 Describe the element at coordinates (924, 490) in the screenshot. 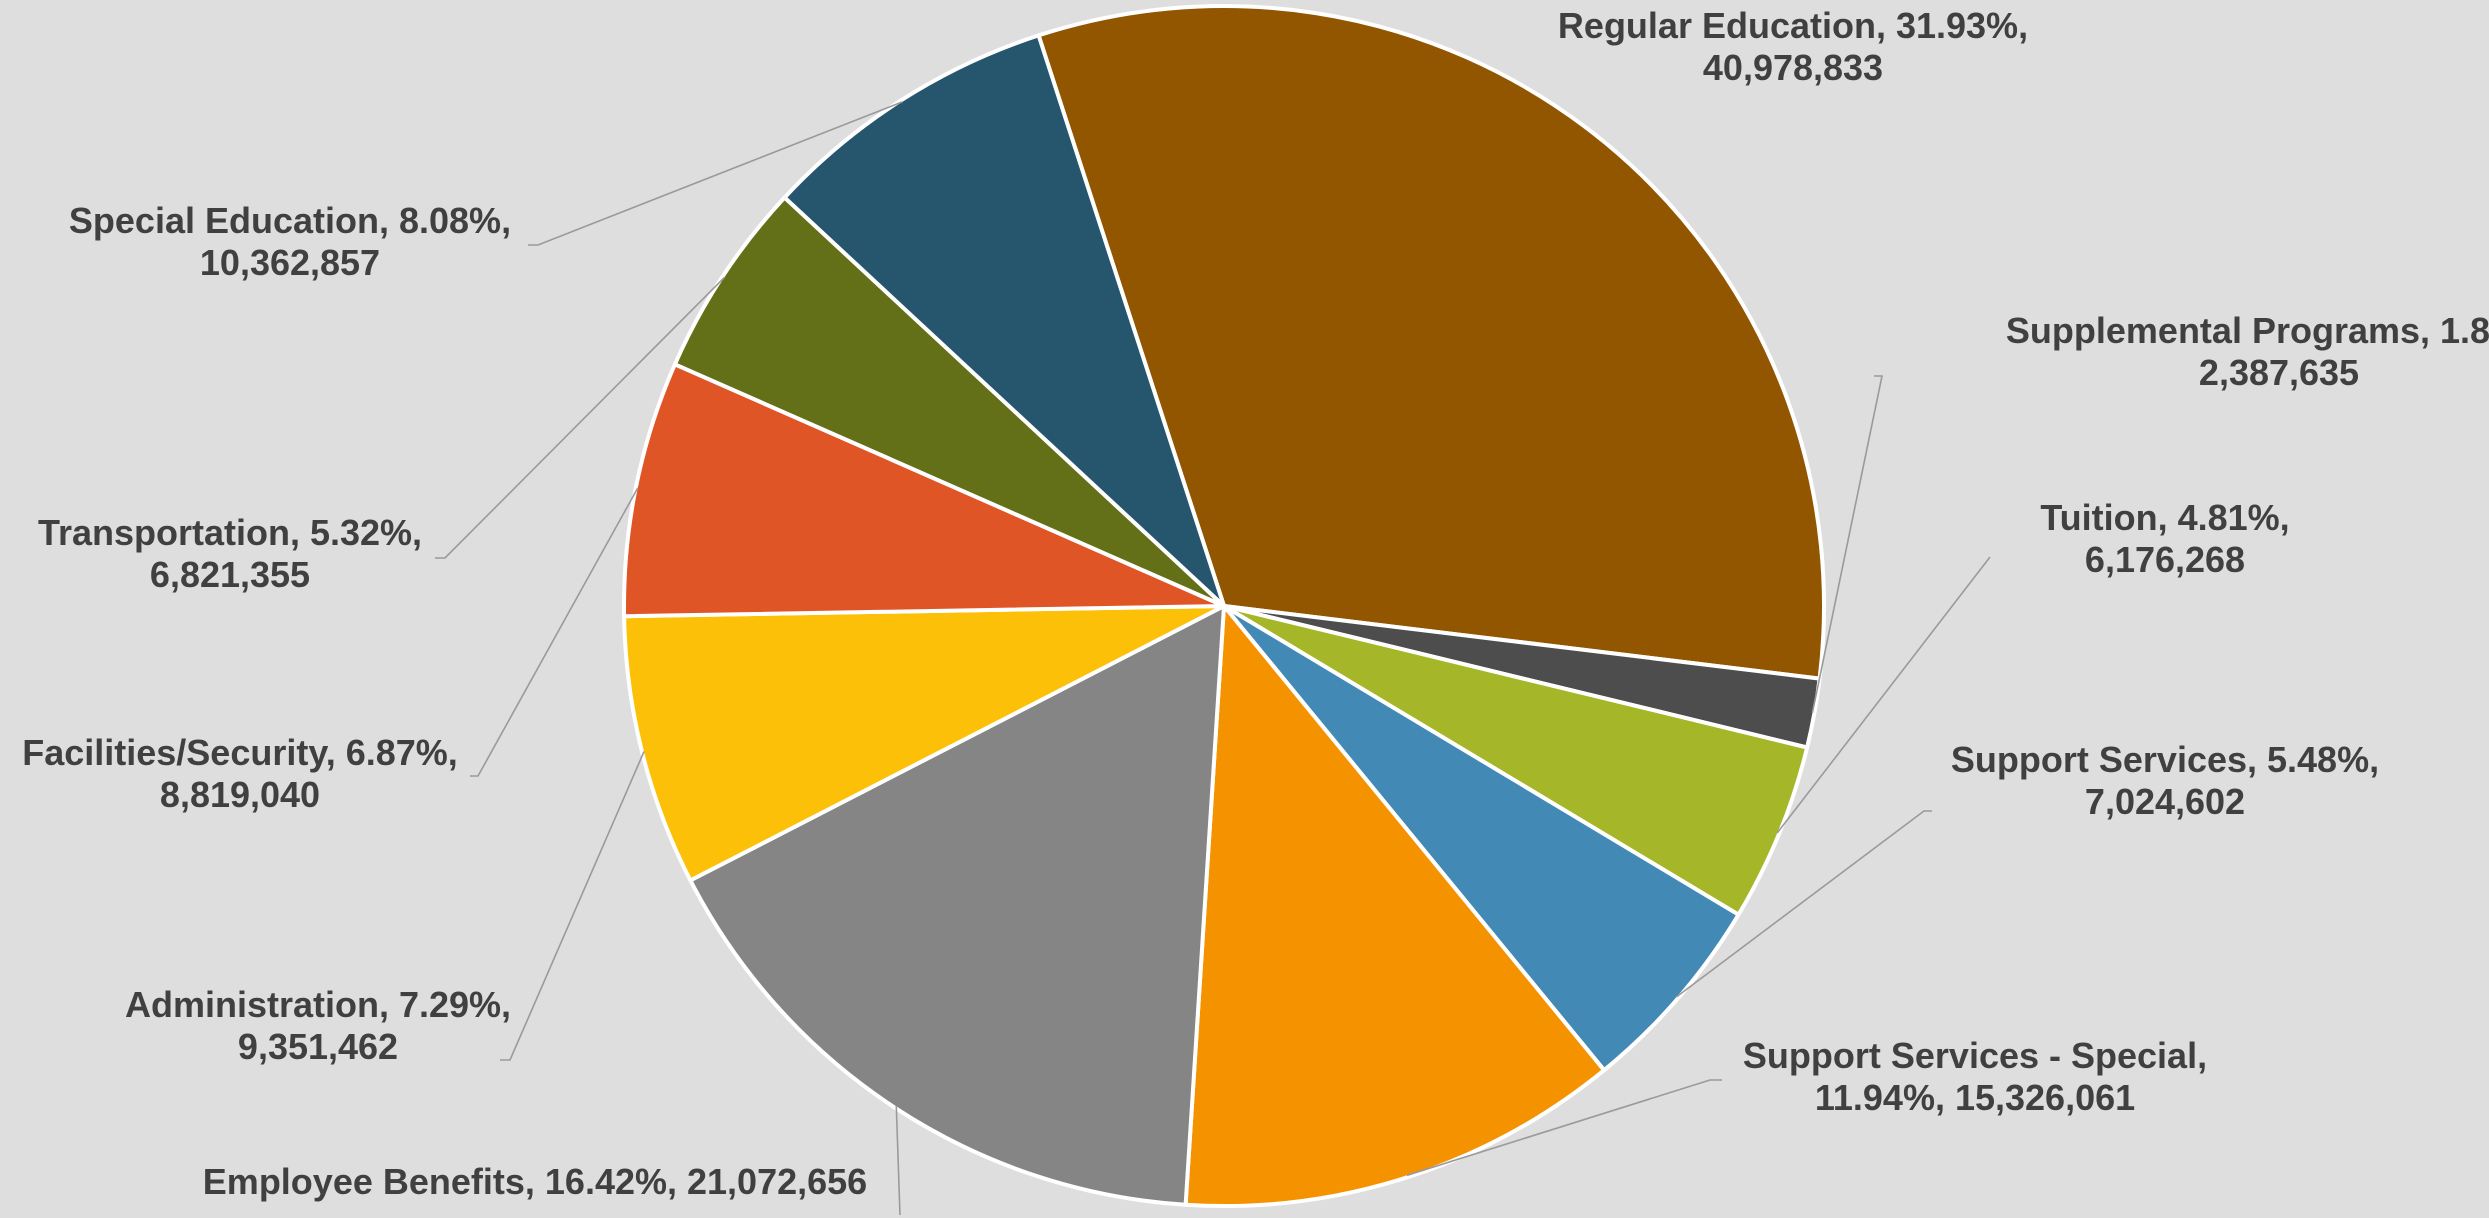

I see `pie-slice-facilities-security` at that location.